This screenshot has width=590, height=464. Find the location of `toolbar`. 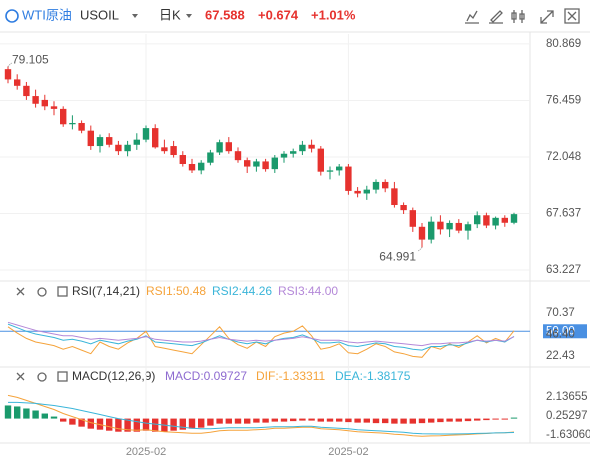

toolbar is located at coordinates (522, 16).